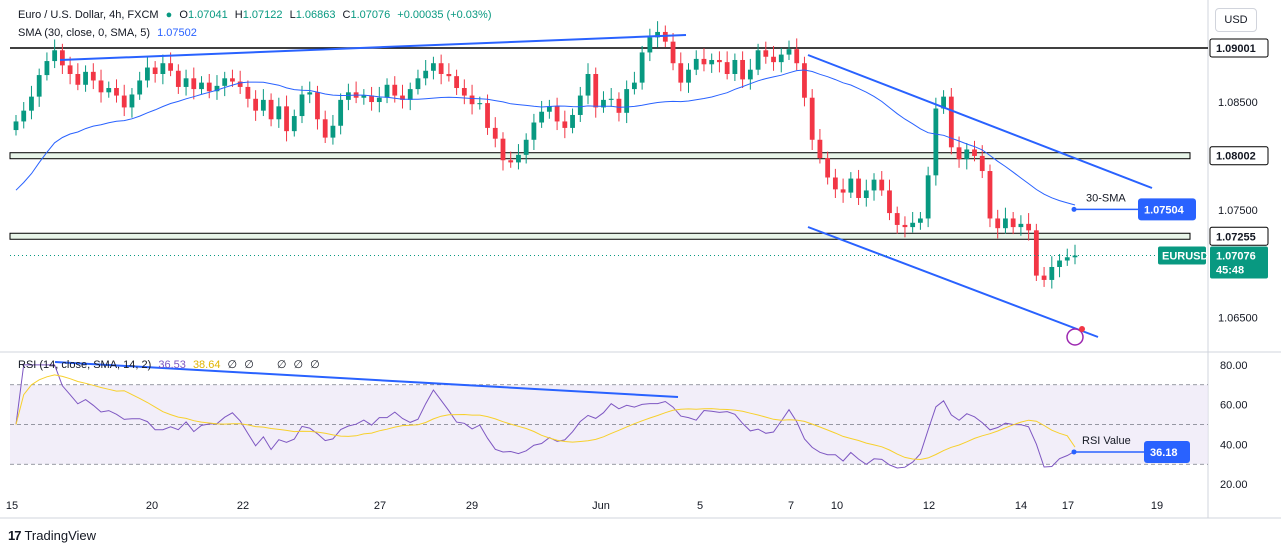 The width and height of the screenshot is (1281, 554). I want to click on time-tick-label: 29, so click(472, 506).